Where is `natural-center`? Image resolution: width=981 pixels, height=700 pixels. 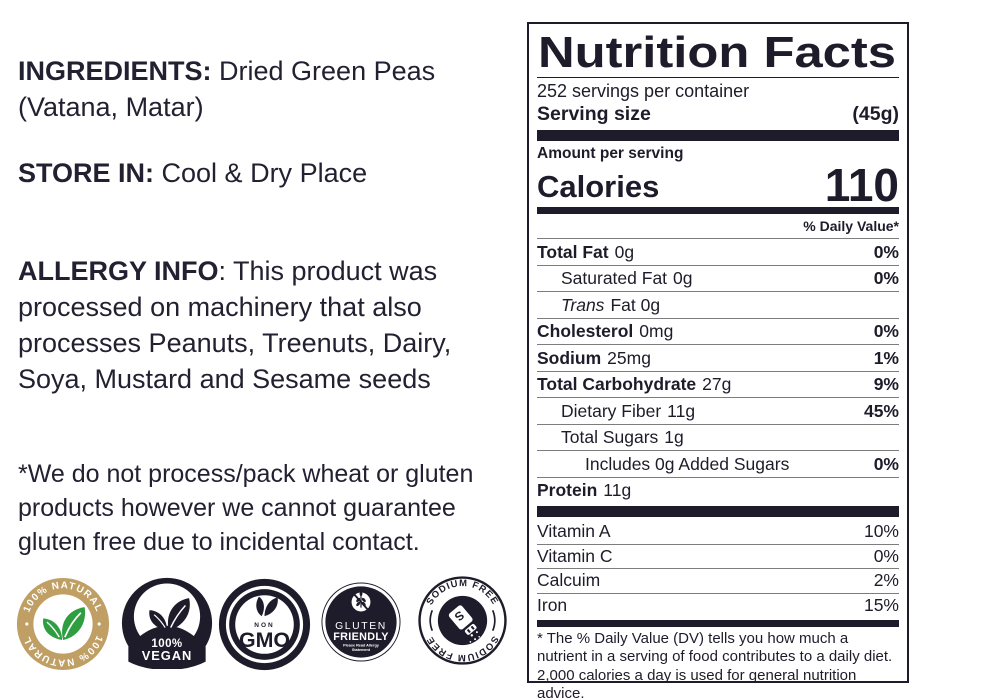
natural-center is located at coordinates (63, 624).